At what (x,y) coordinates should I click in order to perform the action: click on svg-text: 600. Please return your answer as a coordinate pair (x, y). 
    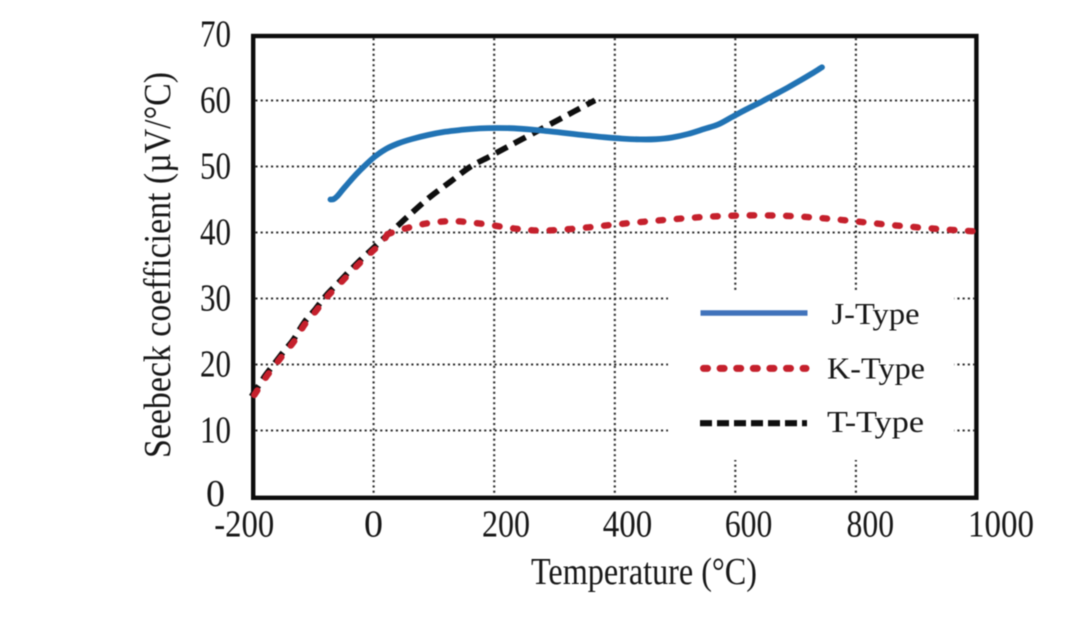
    Looking at the image, I should click on (749, 525).